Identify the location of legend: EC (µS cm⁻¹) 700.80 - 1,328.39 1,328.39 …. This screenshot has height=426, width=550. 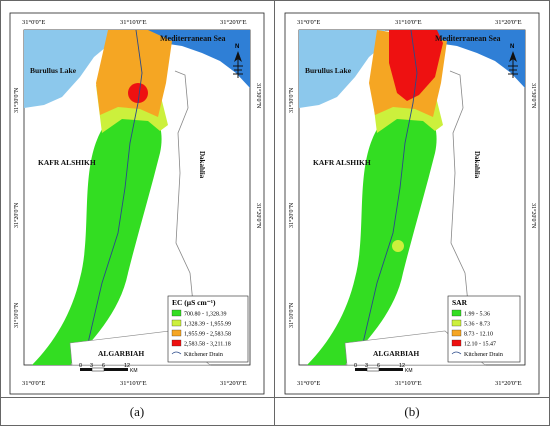
(208, 329).